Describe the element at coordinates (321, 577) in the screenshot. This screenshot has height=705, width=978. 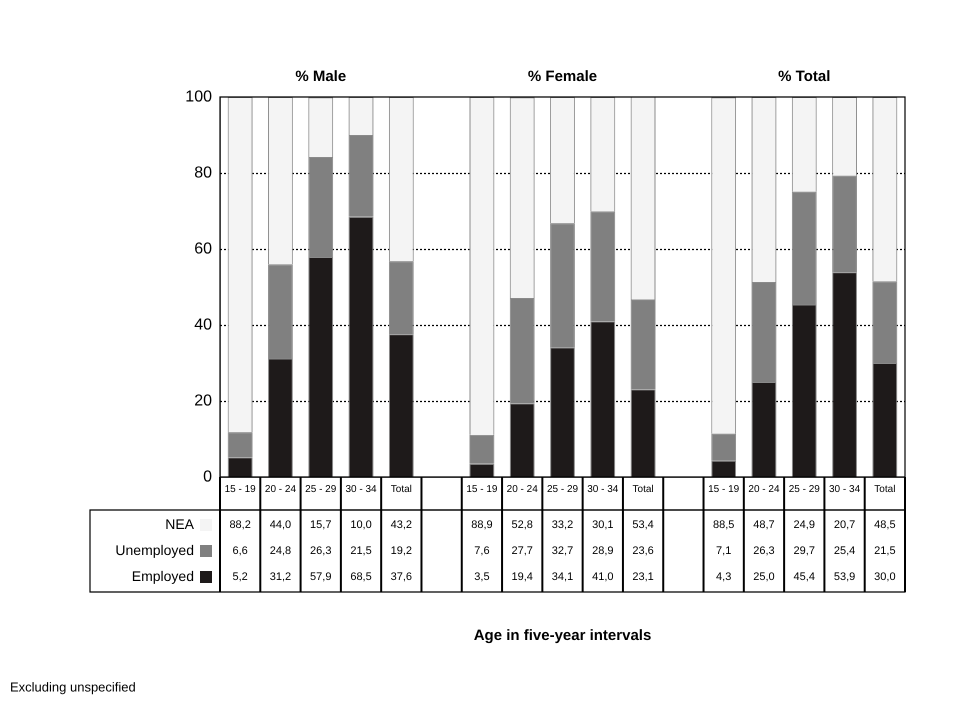
I see `data-label: 57,9` at that location.